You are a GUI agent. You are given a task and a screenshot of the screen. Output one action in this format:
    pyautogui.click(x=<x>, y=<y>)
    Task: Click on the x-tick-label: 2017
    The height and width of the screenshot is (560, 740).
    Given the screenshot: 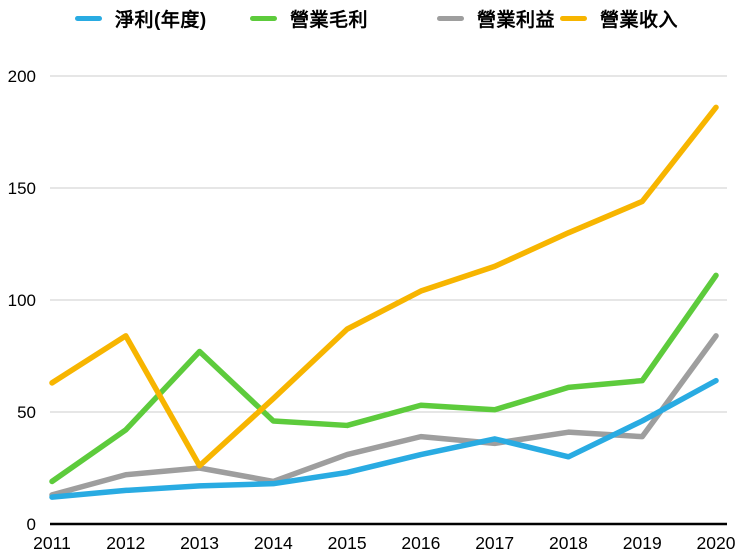 What is the action you would take?
    pyautogui.click(x=494, y=543)
    